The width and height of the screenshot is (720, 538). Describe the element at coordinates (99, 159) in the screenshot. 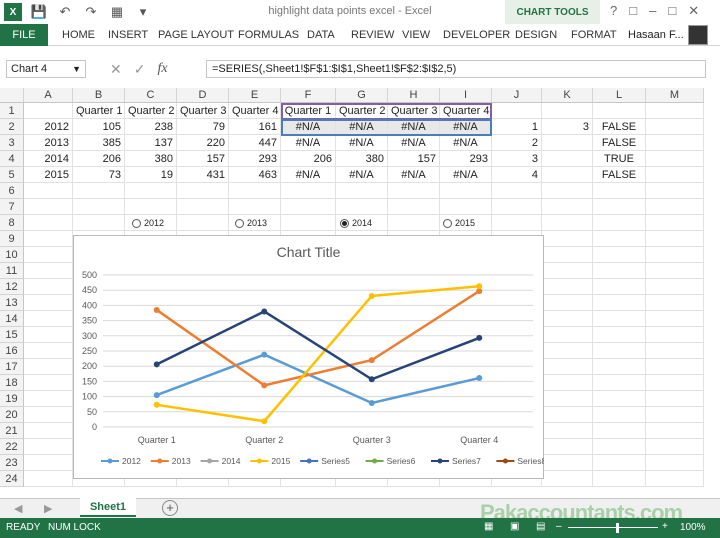

I see `cell-b4: 206` at that location.